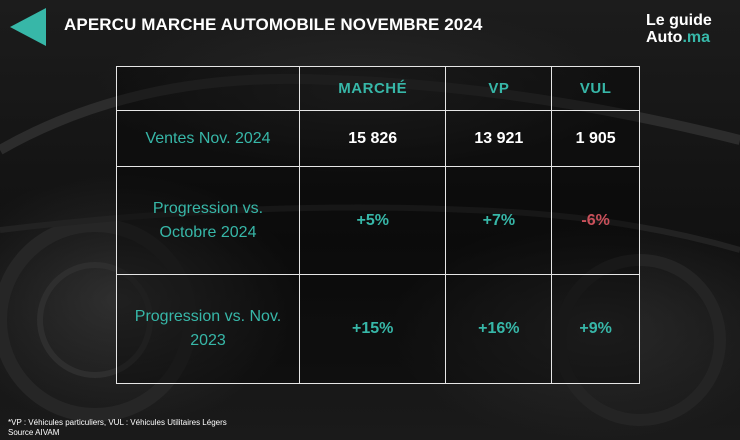 This screenshot has width=740, height=440. Describe the element at coordinates (372, 138) in the screenshot. I see `cell-ventes-marche: 15 826` at that location.